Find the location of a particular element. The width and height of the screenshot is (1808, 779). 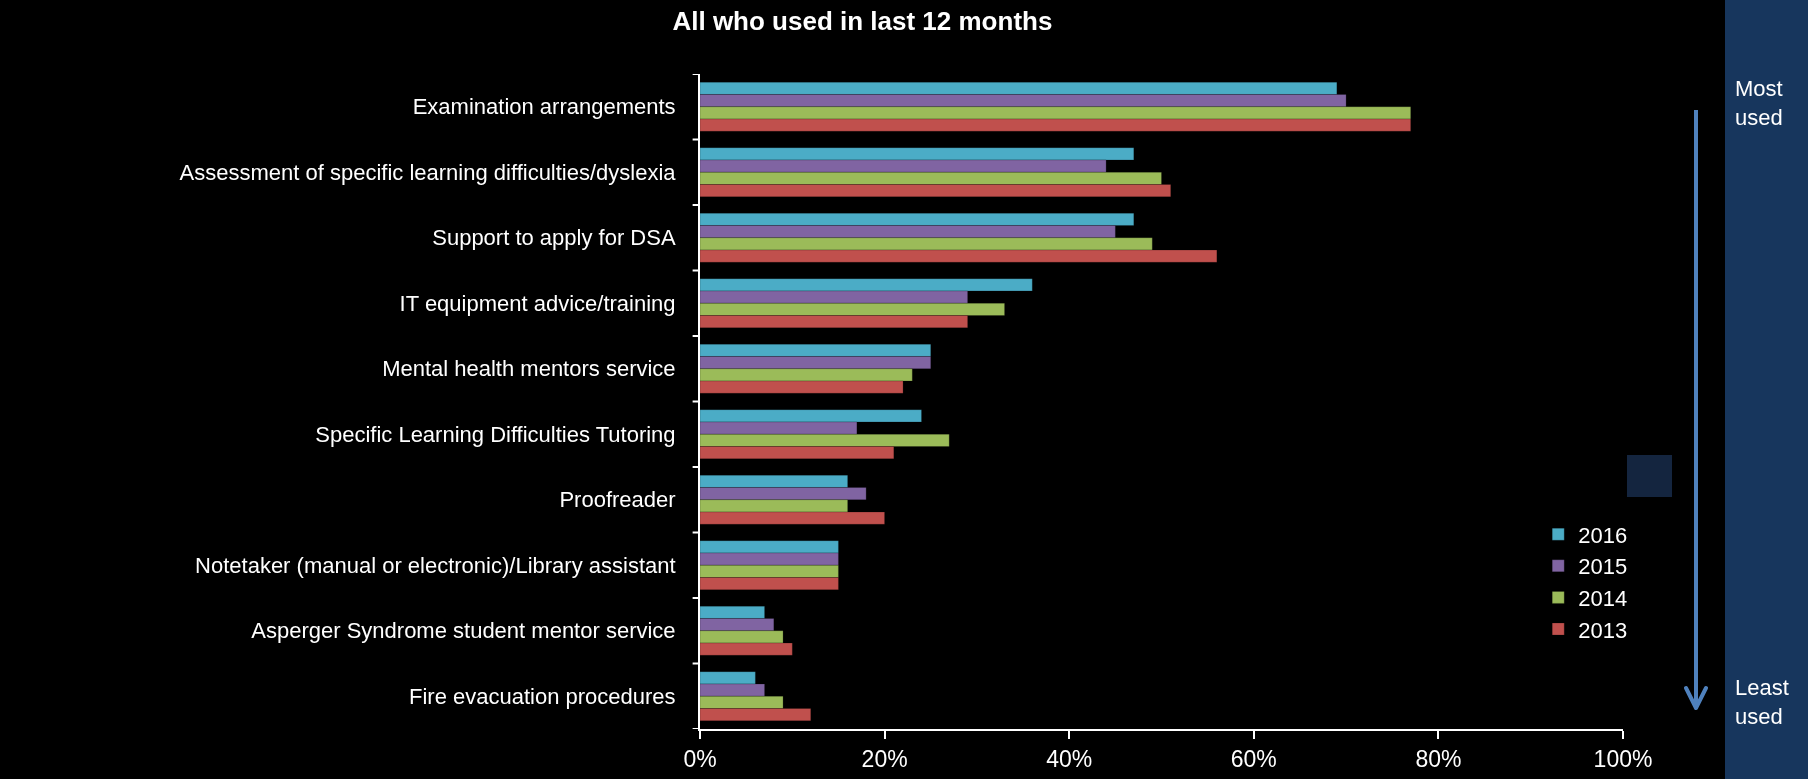

y-tick-label: Mental health mentors service is located at coordinates (529, 369).